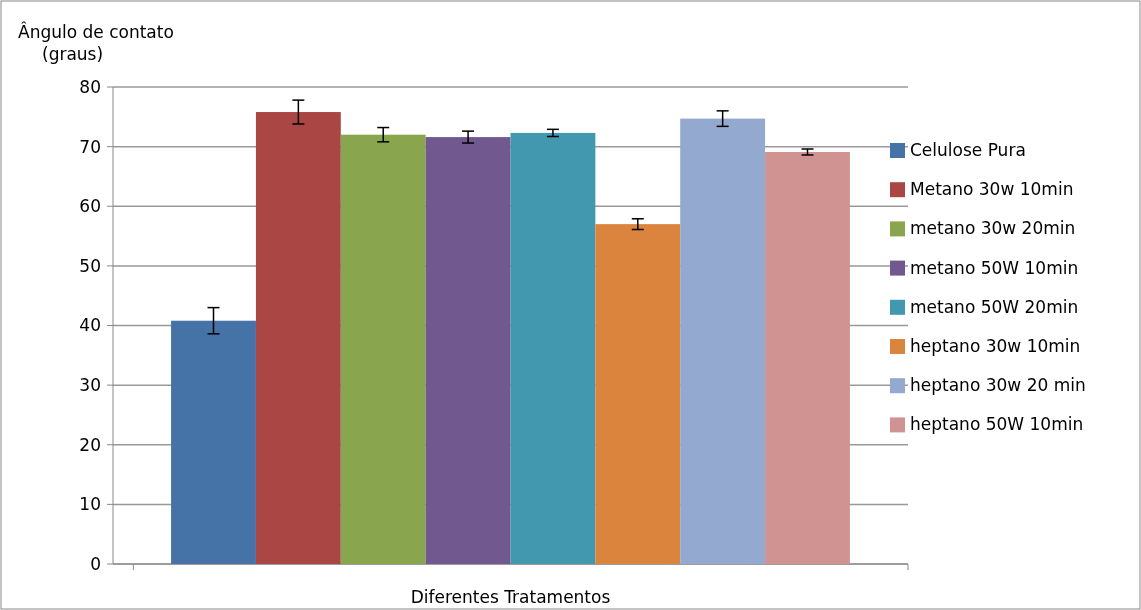  What do you see at coordinates (998, 385) in the screenshot?
I see `legend-label: heptano 30w 20 min` at bounding box center [998, 385].